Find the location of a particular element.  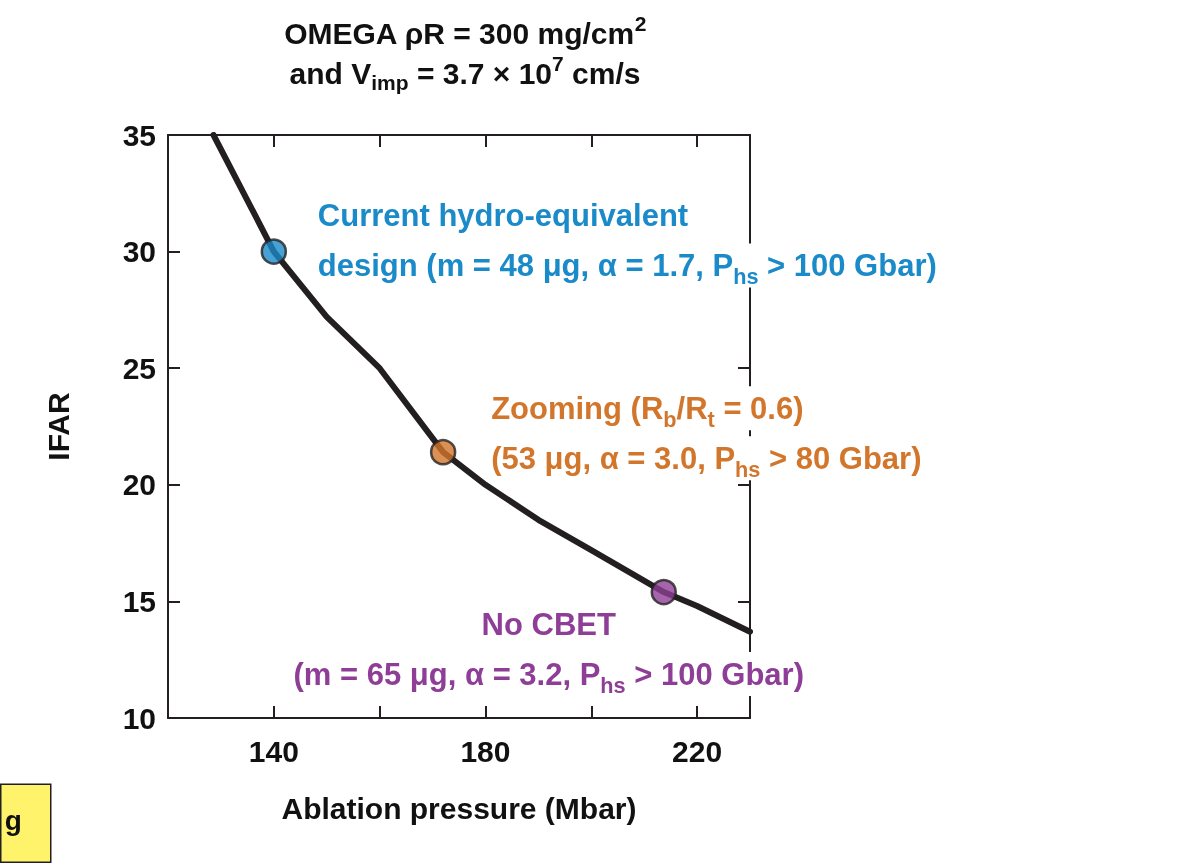

y-tick-label: 20 is located at coordinates (139, 485).